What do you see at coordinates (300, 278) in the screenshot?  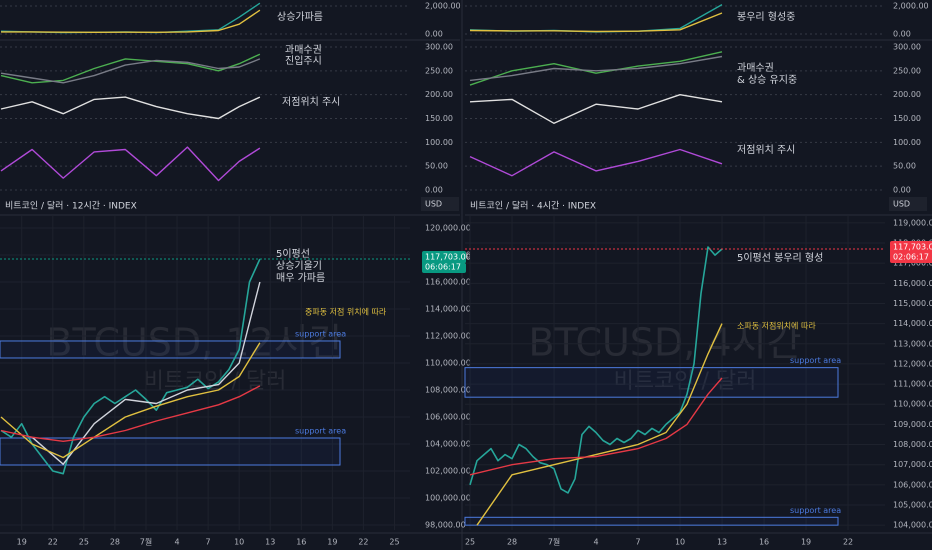 I see `annotation: 매우 가파름` at bounding box center [300, 278].